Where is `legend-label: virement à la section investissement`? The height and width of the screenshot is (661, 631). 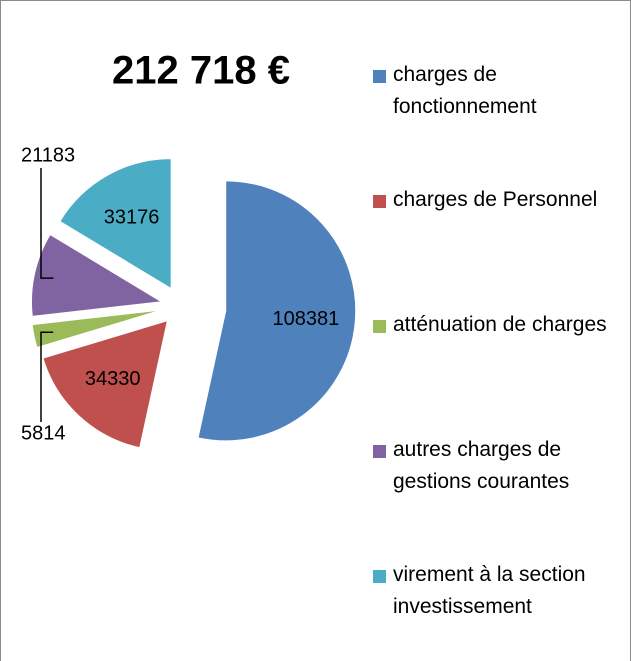 legend-label: virement à la section investissement is located at coordinates (489, 590).